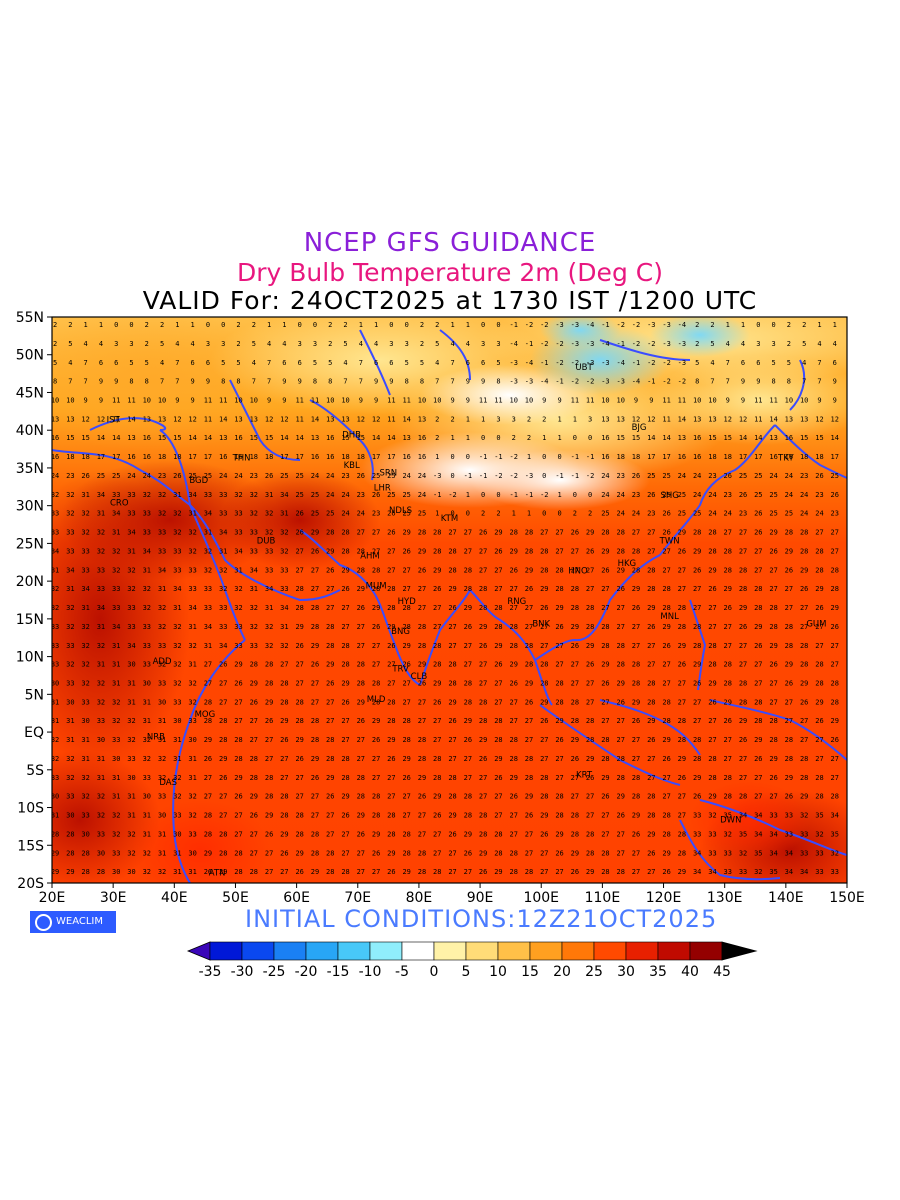 The width and height of the screenshot is (900, 1200). What do you see at coordinates (55, 797) in the screenshot?
I see `svg-text: 30` at bounding box center [55, 797].